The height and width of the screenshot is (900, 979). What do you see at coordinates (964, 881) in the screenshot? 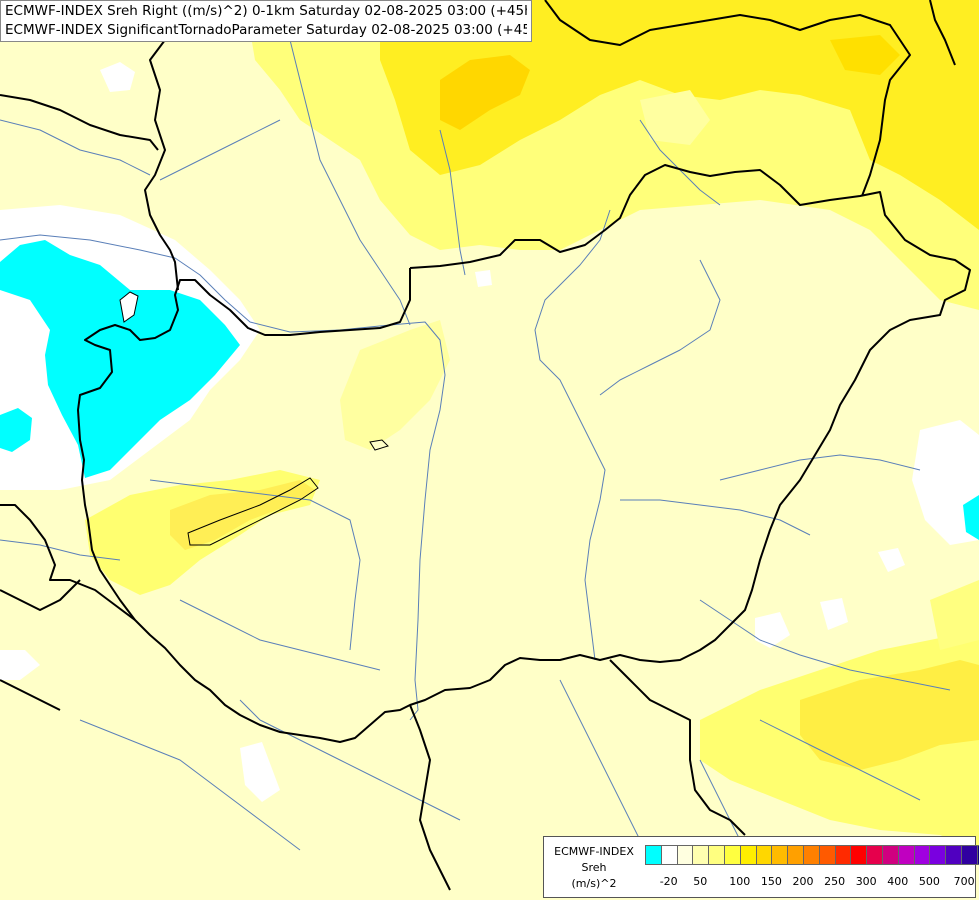
I see `legend-tick-label: 700` at bounding box center [964, 881].